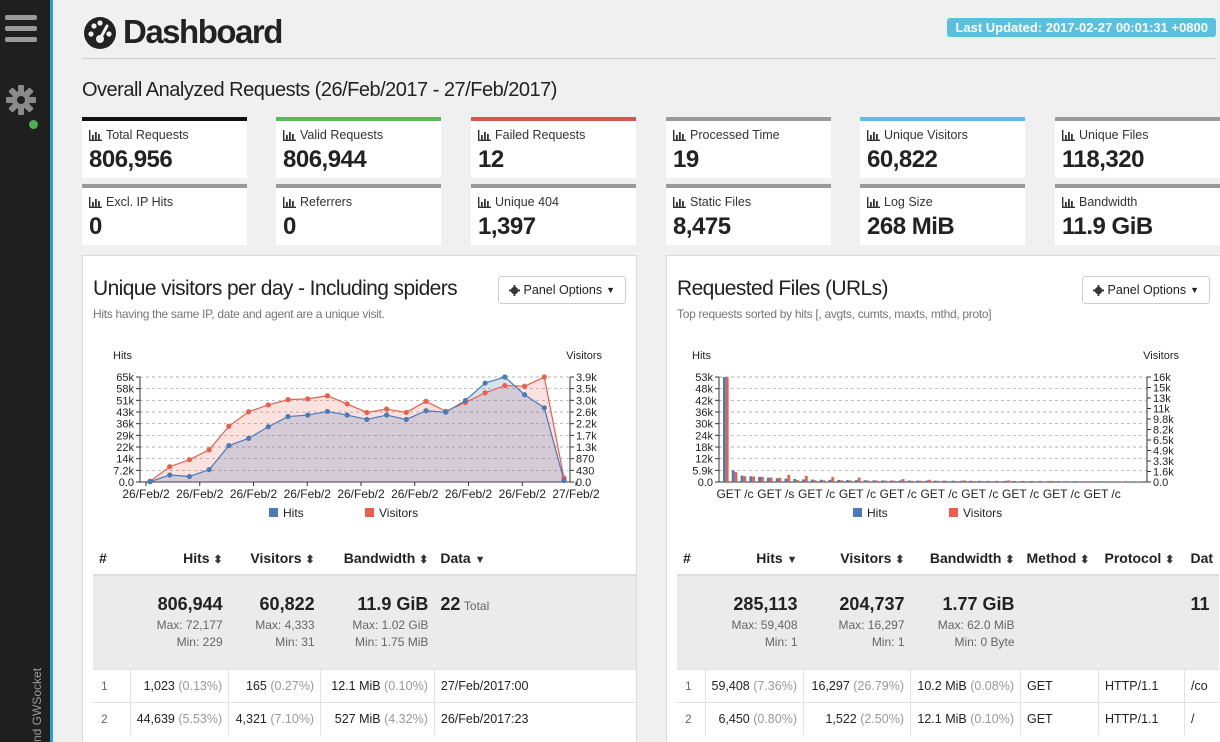 This screenshot has height=742, width=1220. I want to click on y2-tick-label: 13k, so click(1162, 399).